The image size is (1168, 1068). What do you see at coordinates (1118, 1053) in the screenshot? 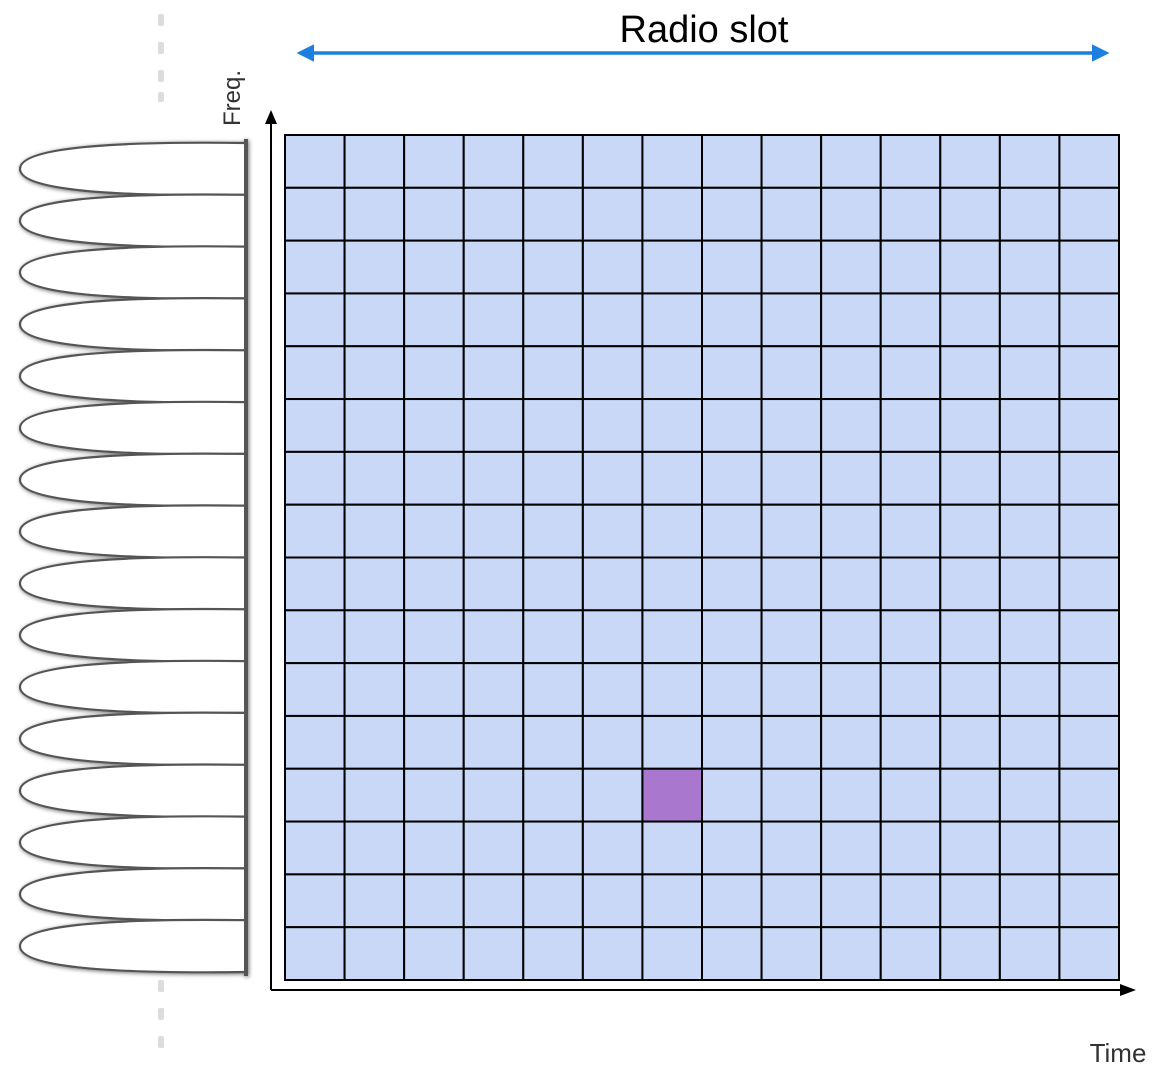
I see `time-axis-label: Time` at bounding box center [1118, 1053].